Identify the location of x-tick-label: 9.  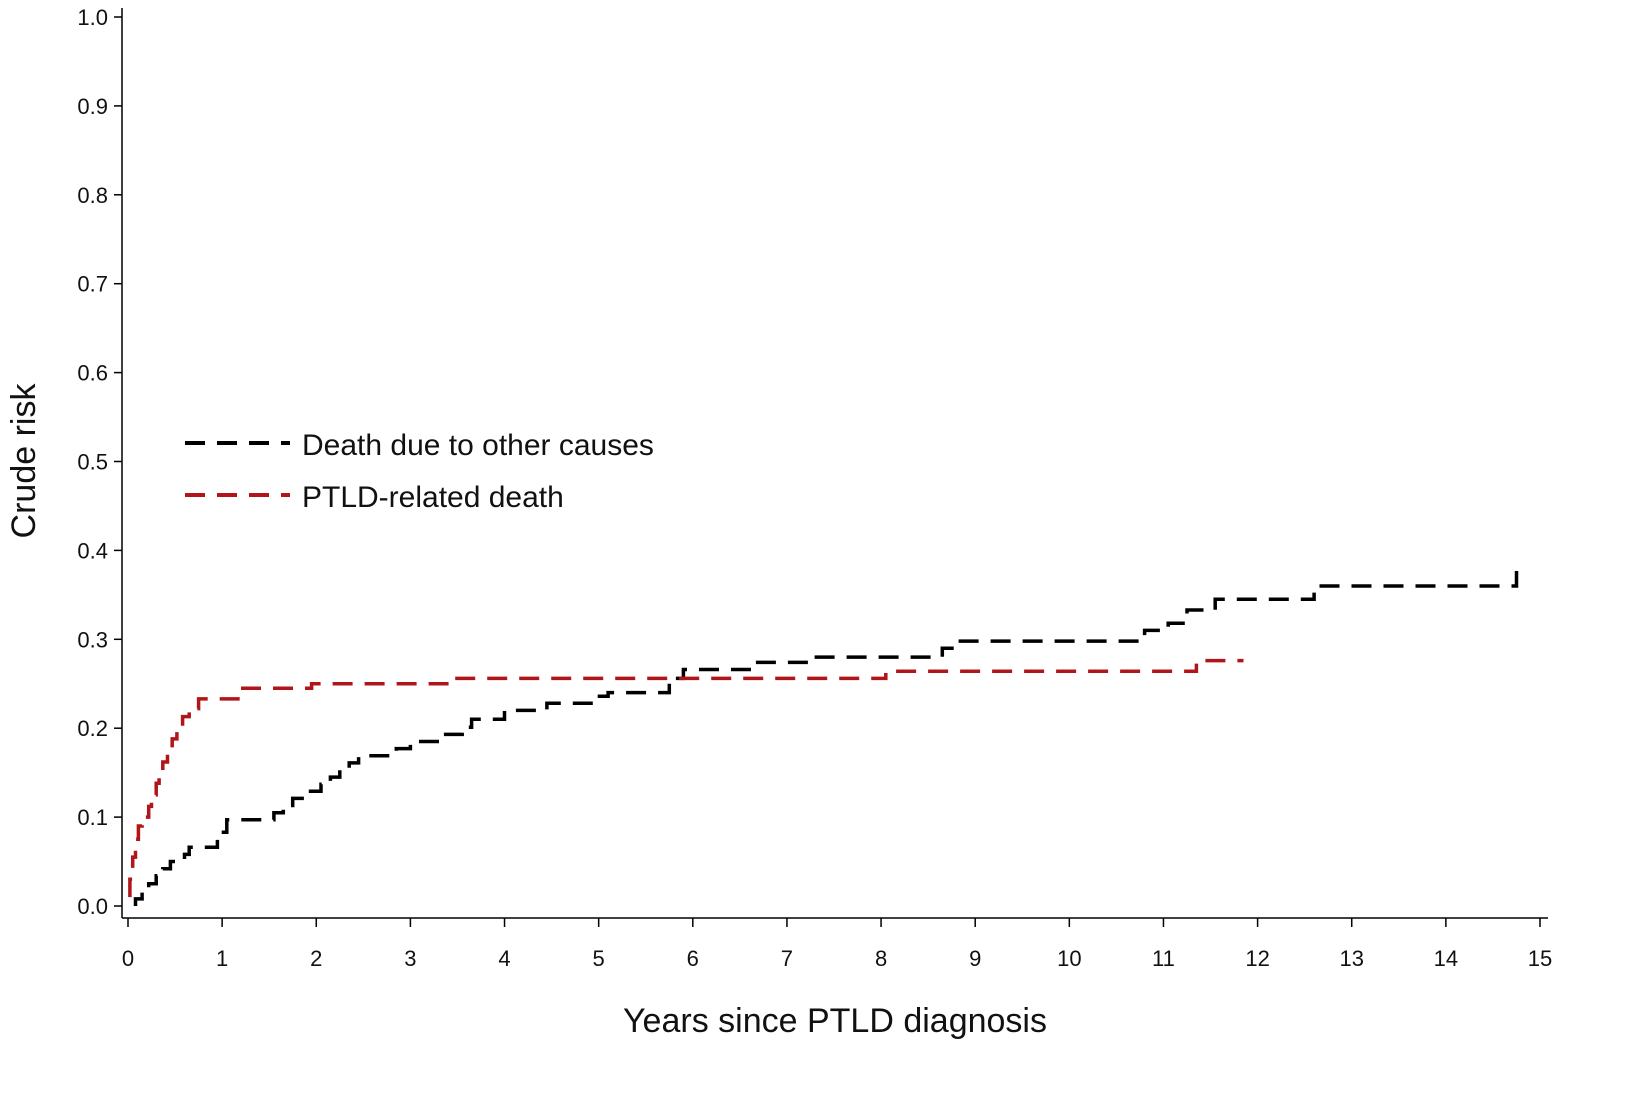
(975, 958).